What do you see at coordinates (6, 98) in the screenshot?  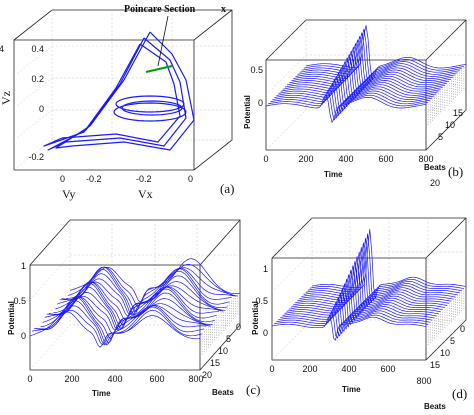 I see `z-axis-label: Vz` at bounding box center [6, 98].